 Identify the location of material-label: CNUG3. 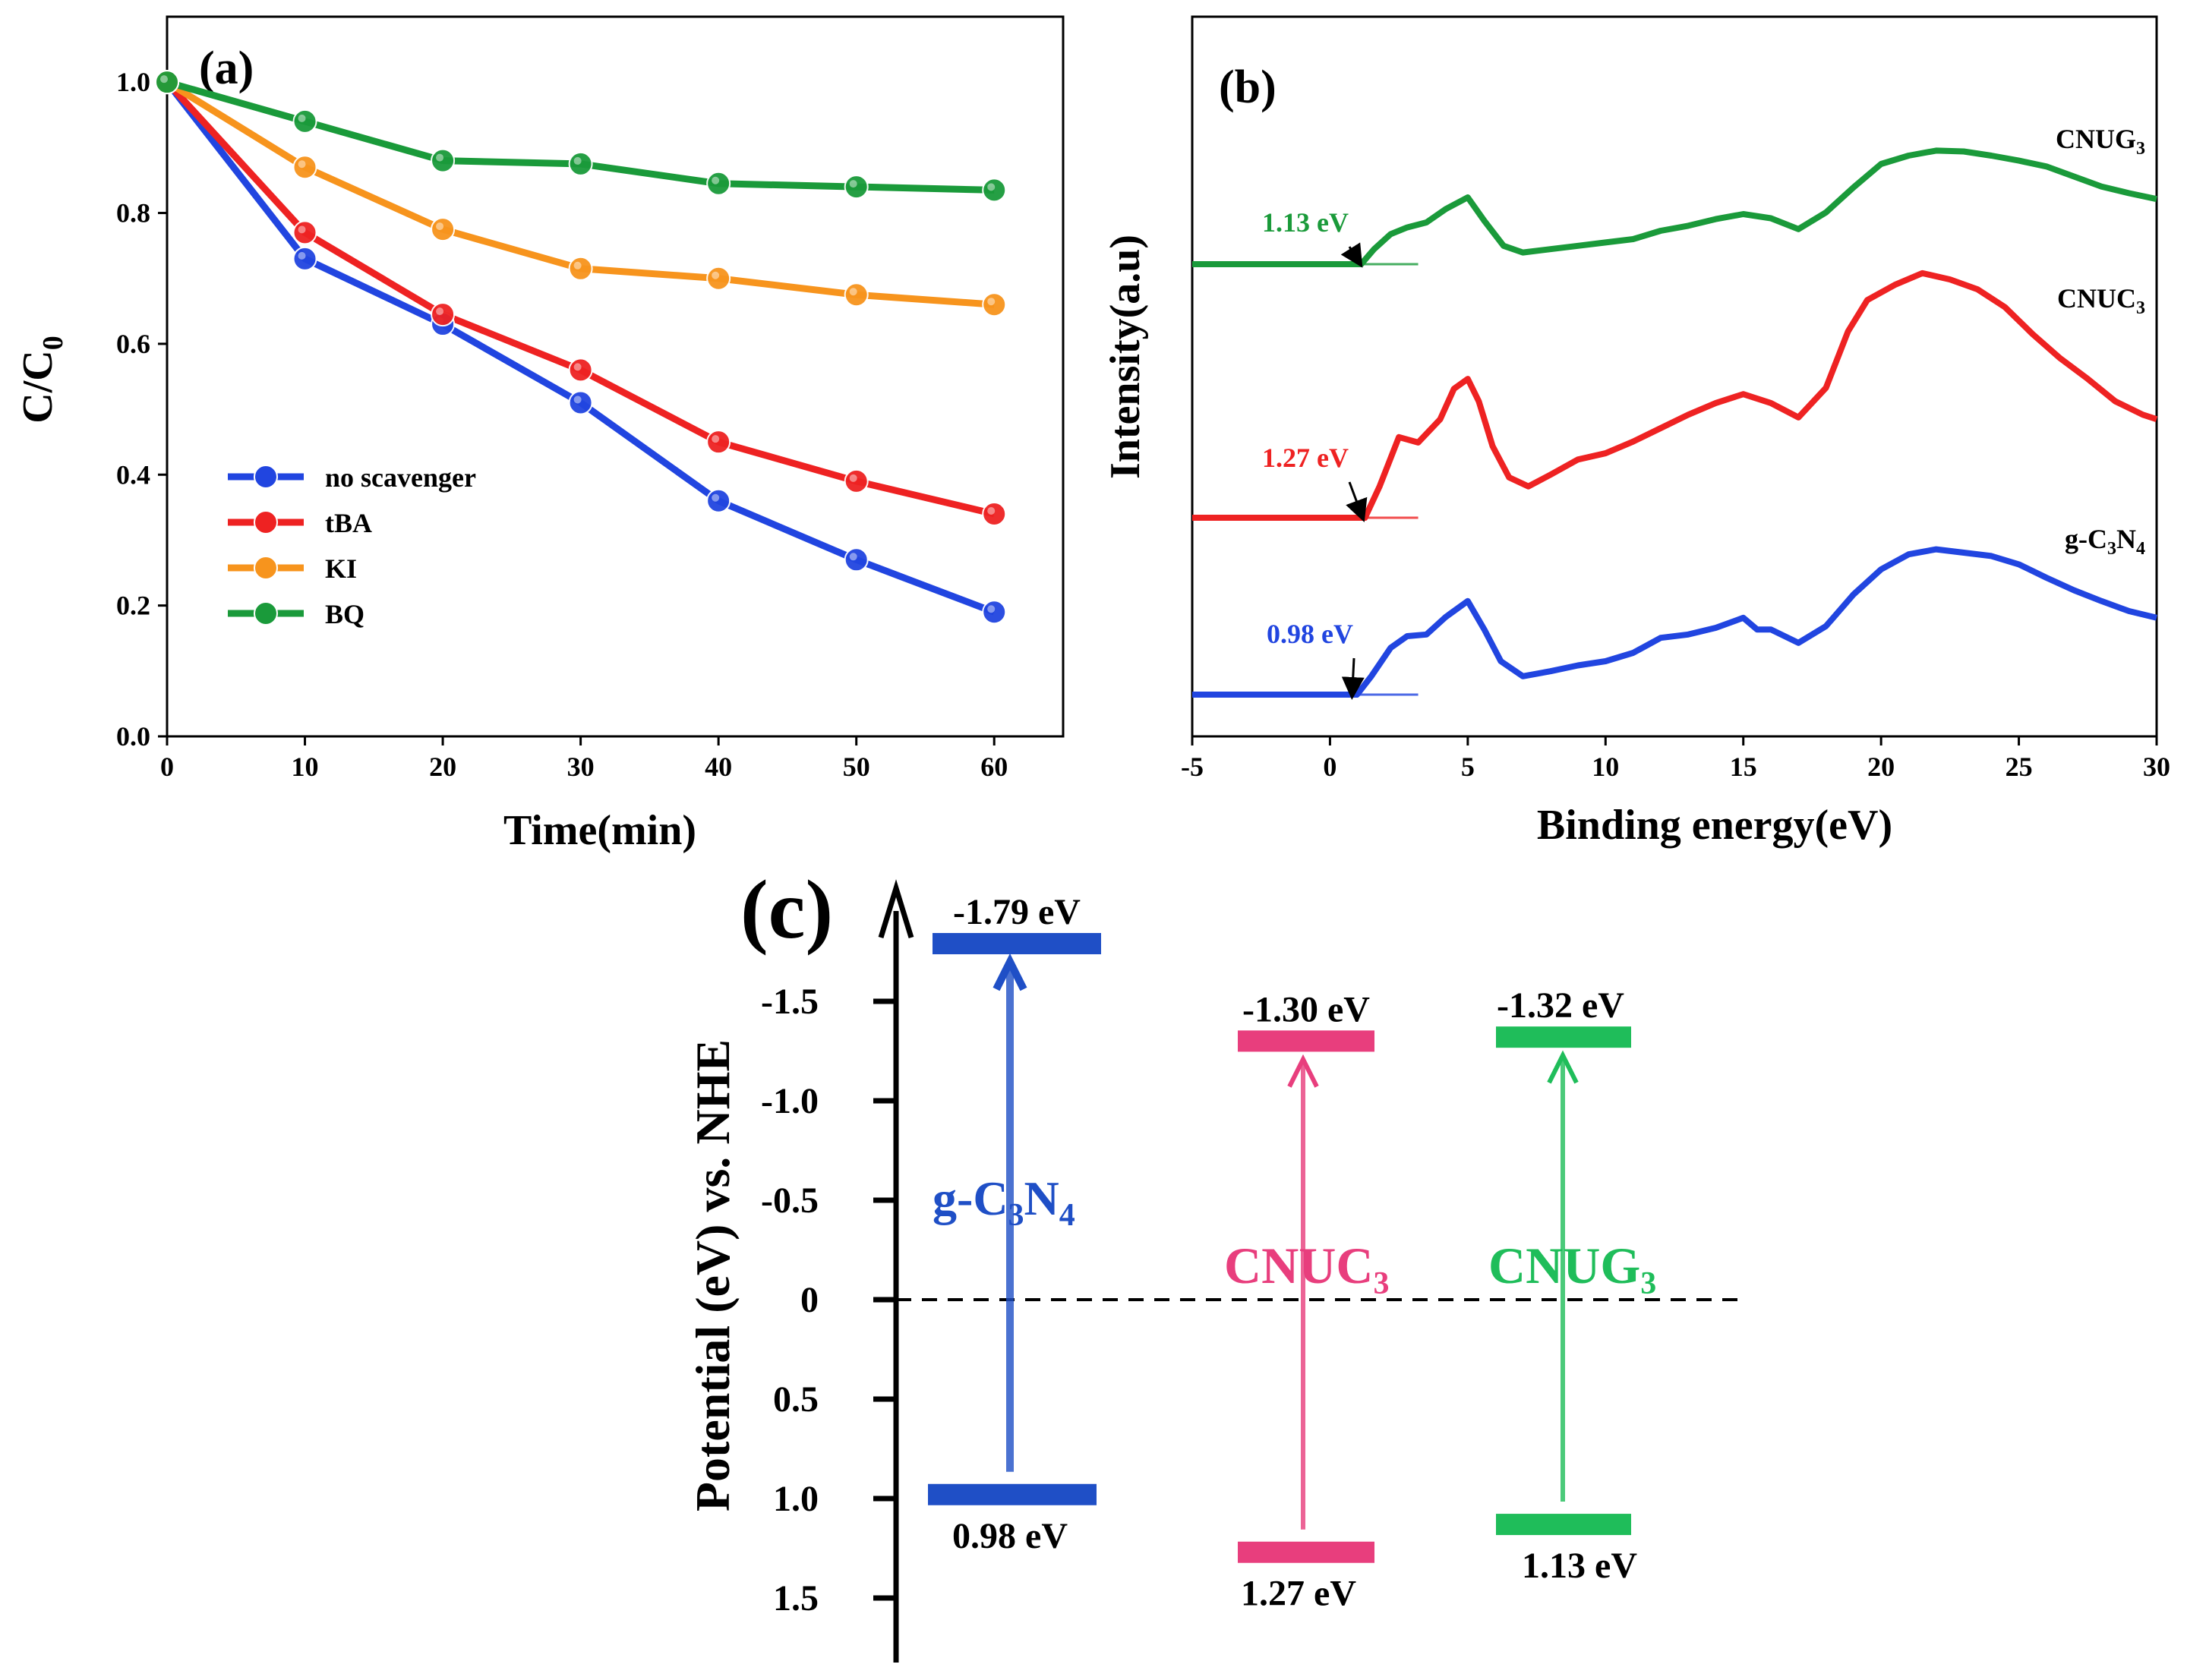
(1572, 1269).